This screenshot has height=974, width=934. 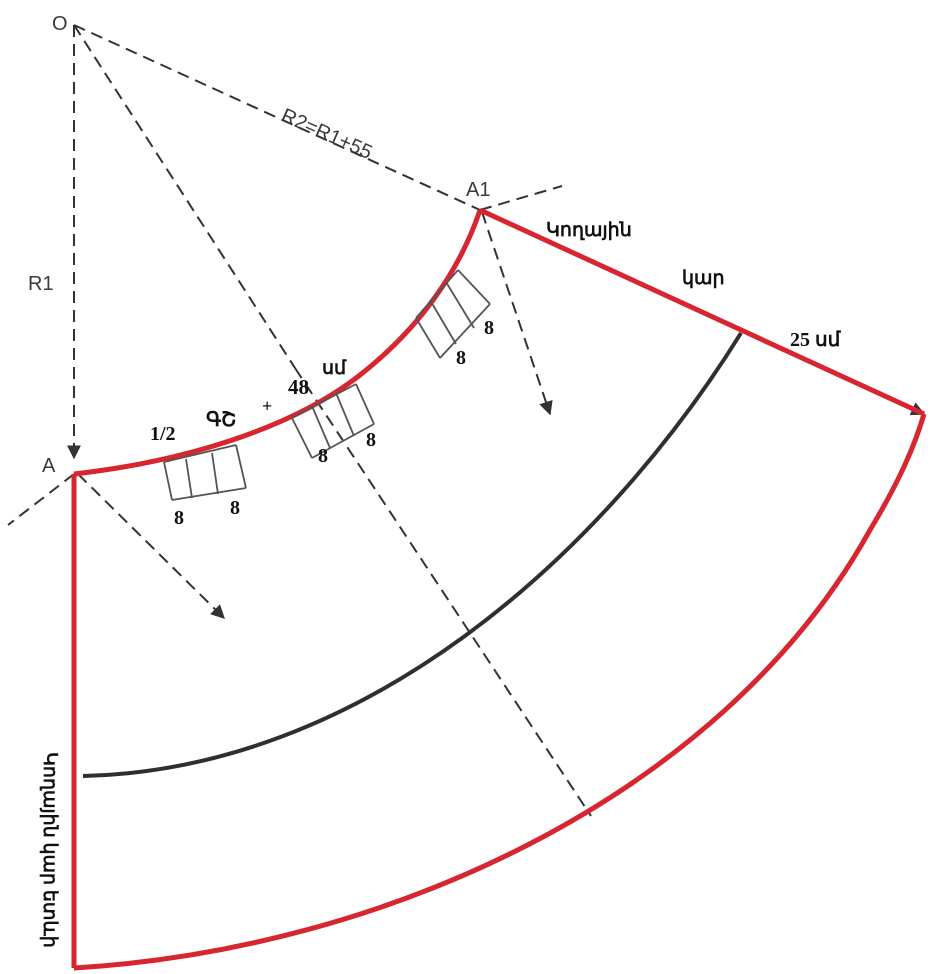 I want to click on plus-label: +, so click(x=267, y=406).